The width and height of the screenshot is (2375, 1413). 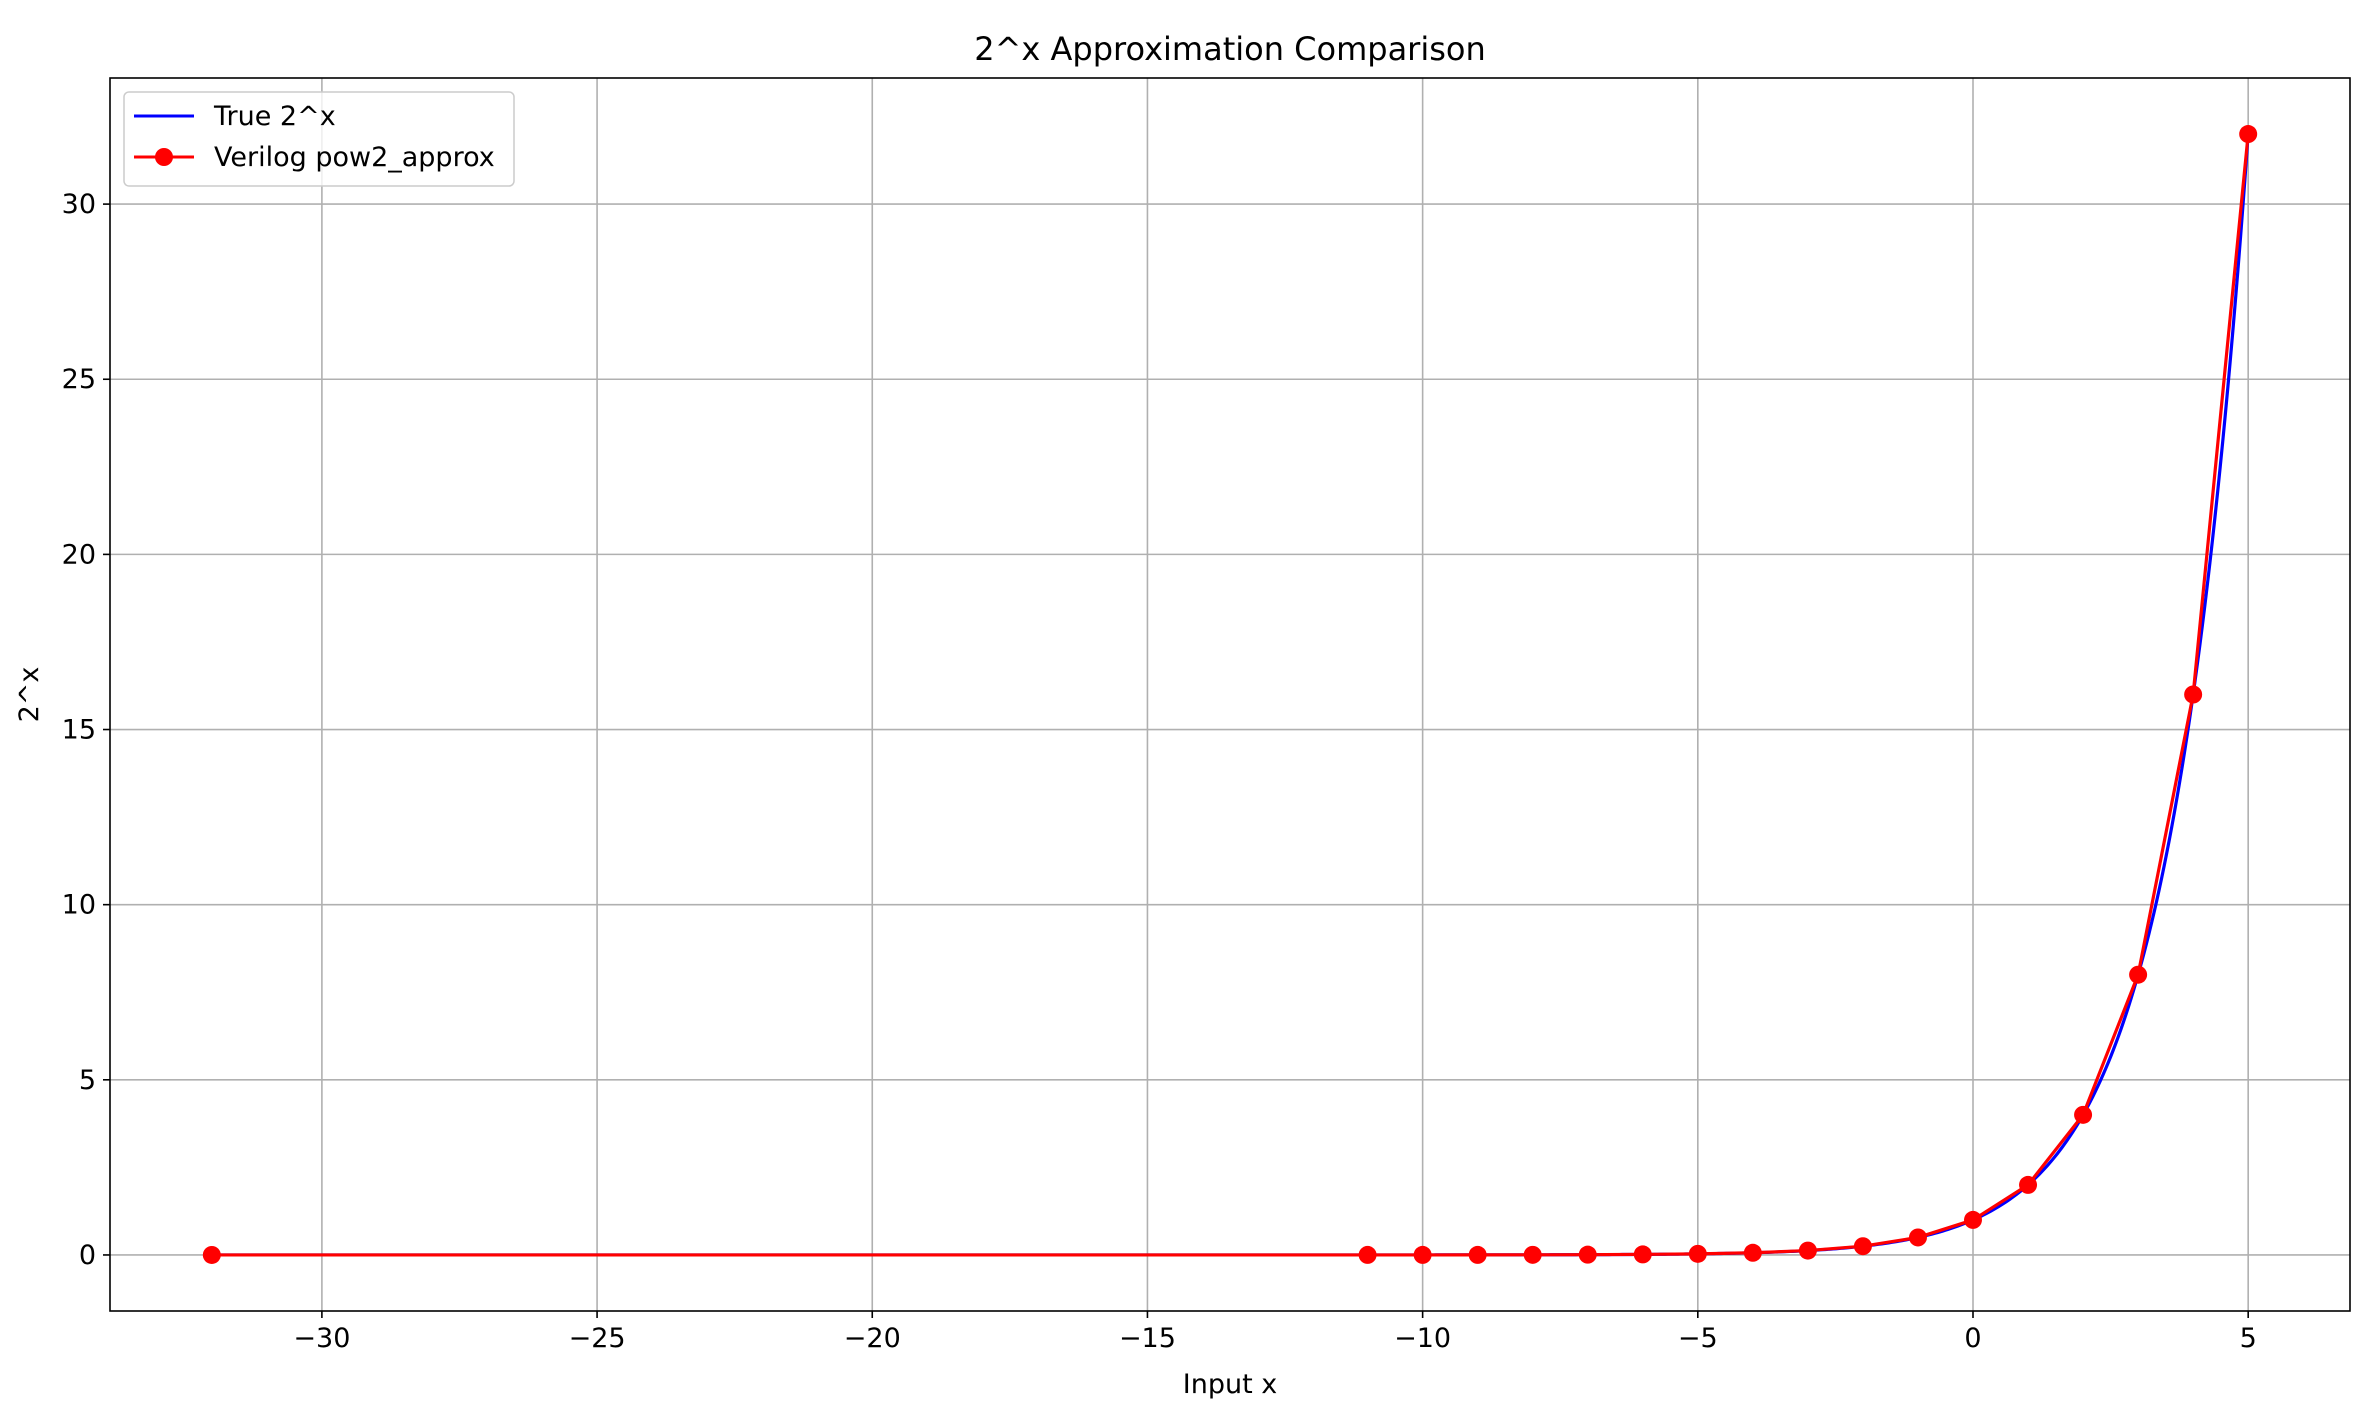 What do you see at coordinates (79, 204) in the screenshot?
I see `y-tick-label: 30` at bounding box center [79, 204].